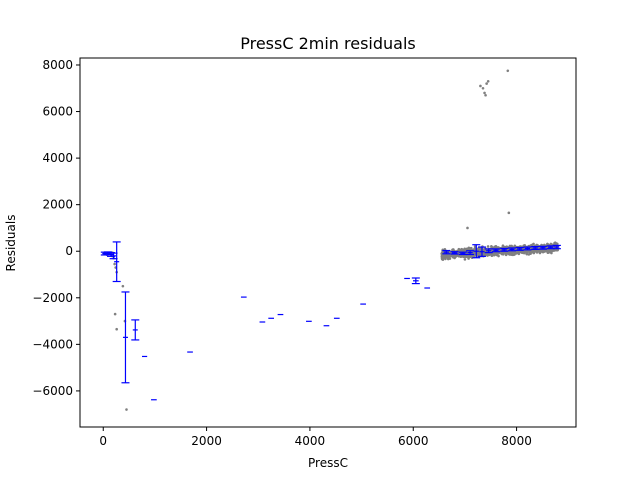  What do you see at coordinates (52, 391) in the screenshot?
I see `y-tick-label: −6000` at bounding box center [52, 391].